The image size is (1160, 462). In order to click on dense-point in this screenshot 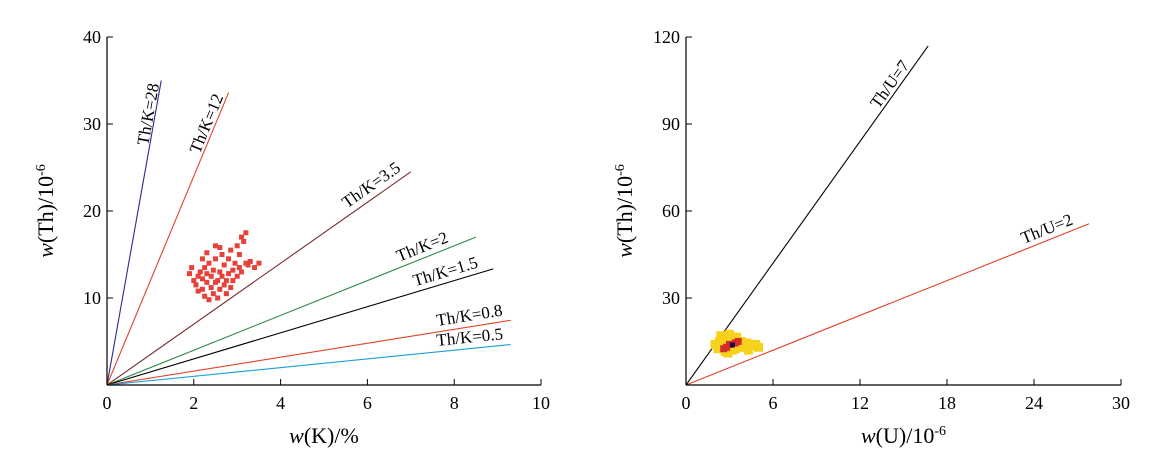, I will do `click(738, 341)`.